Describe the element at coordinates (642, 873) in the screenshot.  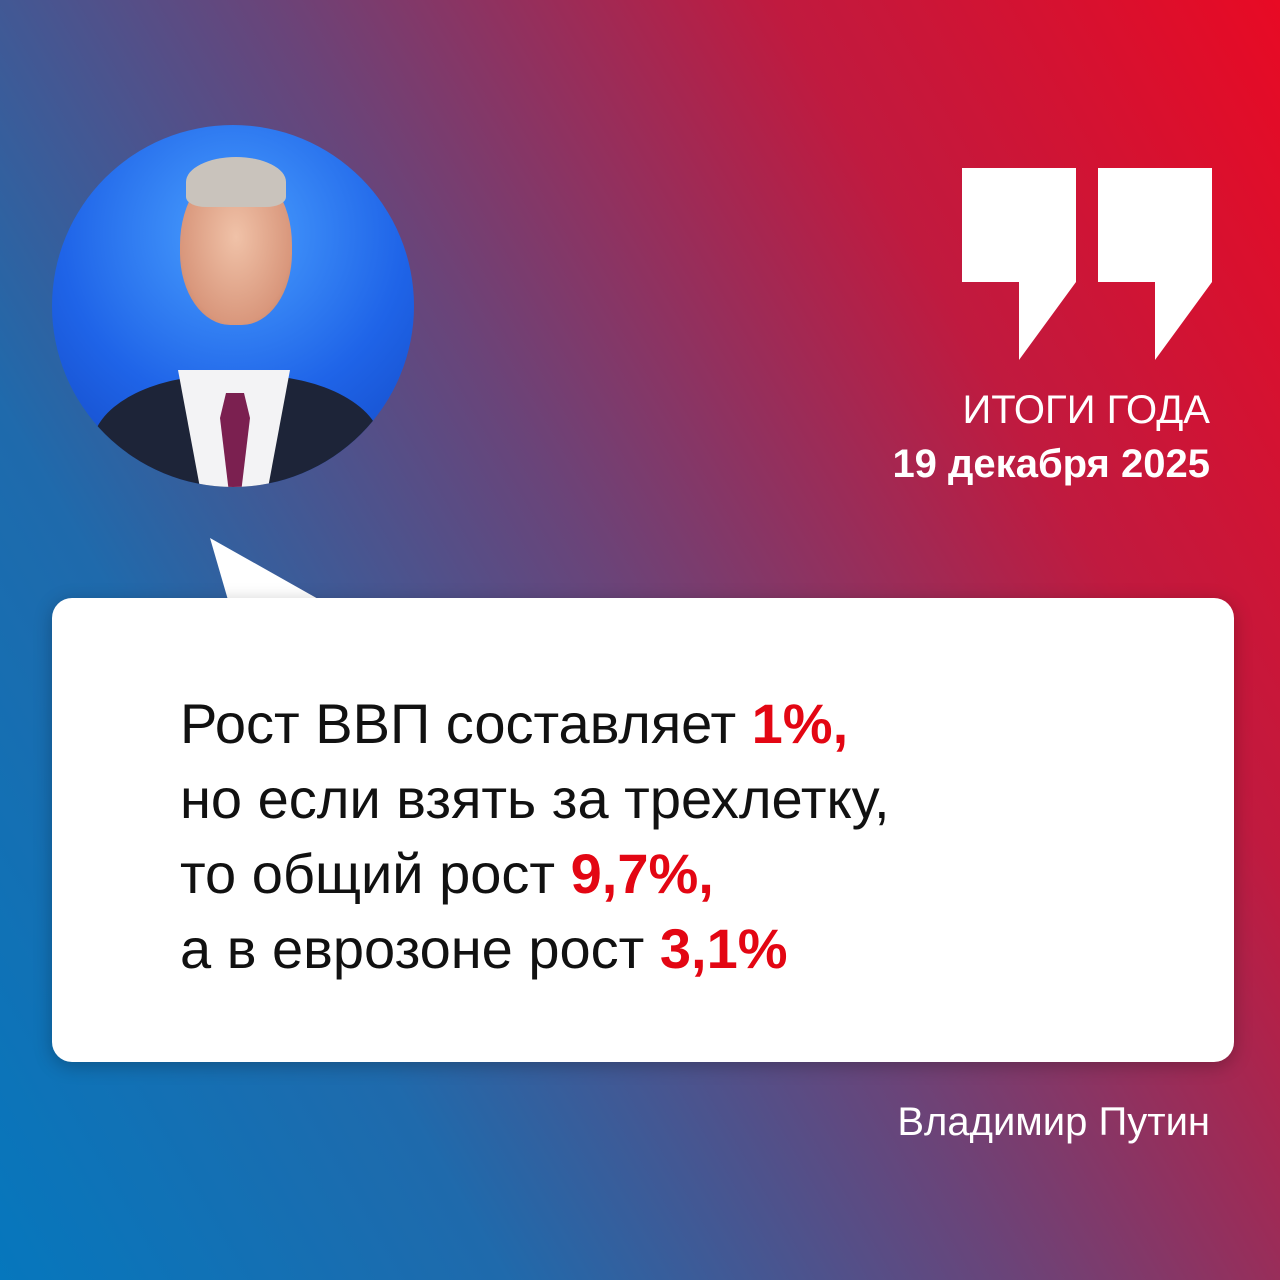
I see `quote-highlight: 9,7%,` at that location.